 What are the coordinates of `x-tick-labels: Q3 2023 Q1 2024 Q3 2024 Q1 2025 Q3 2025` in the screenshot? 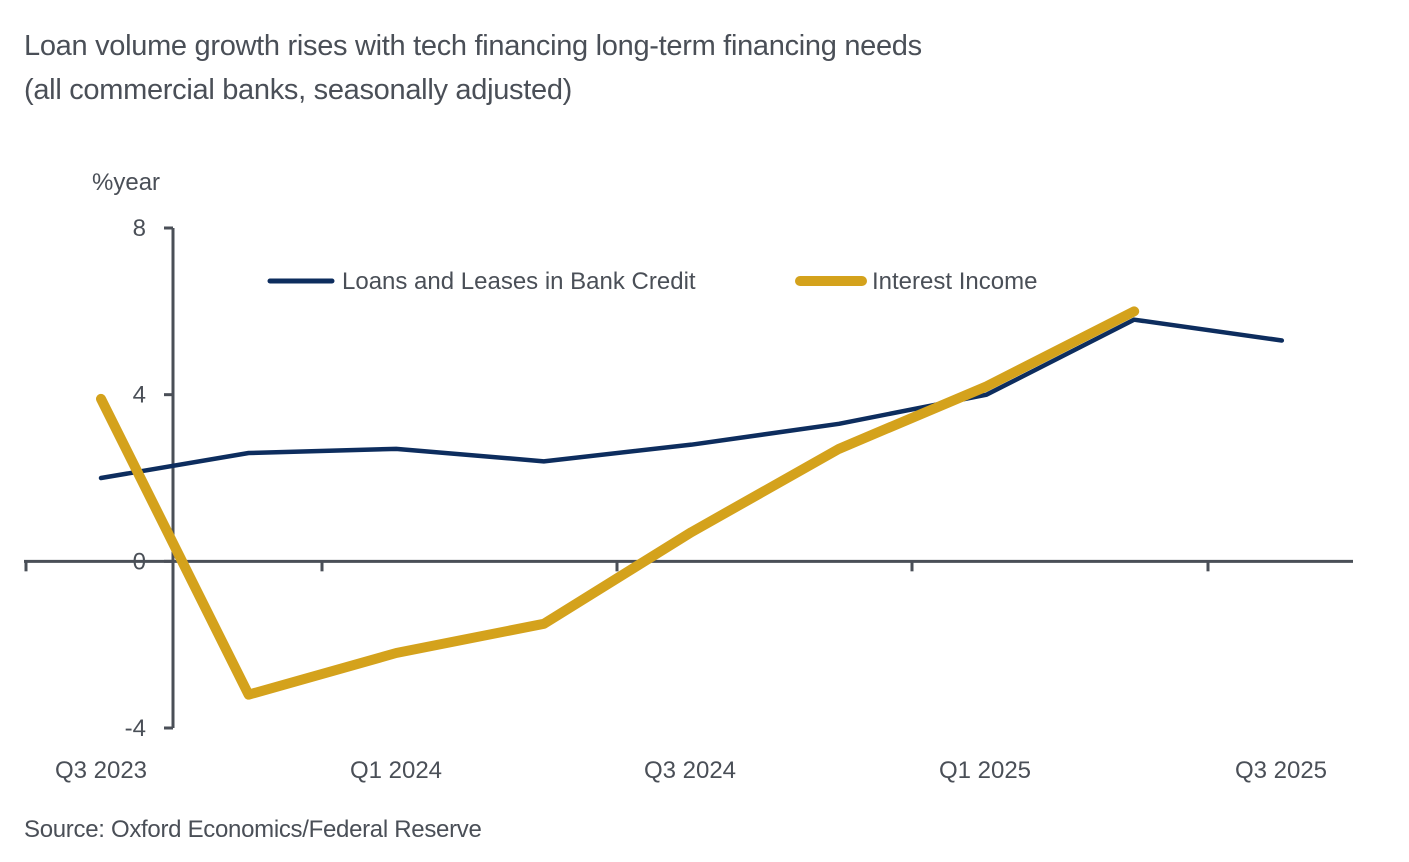 It's located at (691, 770).